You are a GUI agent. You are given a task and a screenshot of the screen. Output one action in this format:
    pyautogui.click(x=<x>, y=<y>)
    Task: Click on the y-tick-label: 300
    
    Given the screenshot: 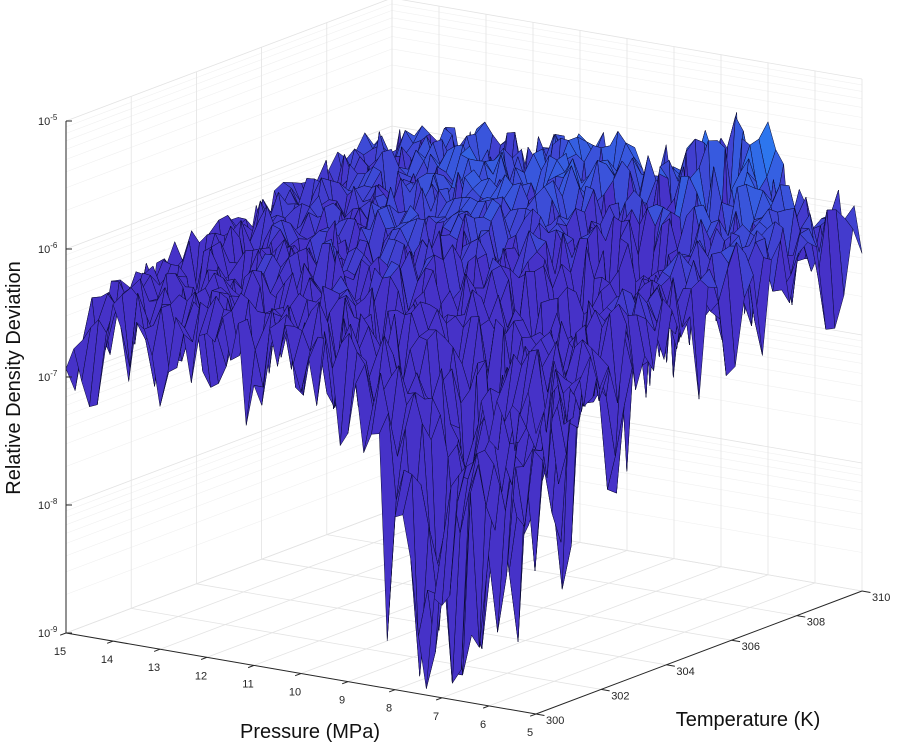 What is the action you would take?
    pyautogui.click(x=555, y=721)
    